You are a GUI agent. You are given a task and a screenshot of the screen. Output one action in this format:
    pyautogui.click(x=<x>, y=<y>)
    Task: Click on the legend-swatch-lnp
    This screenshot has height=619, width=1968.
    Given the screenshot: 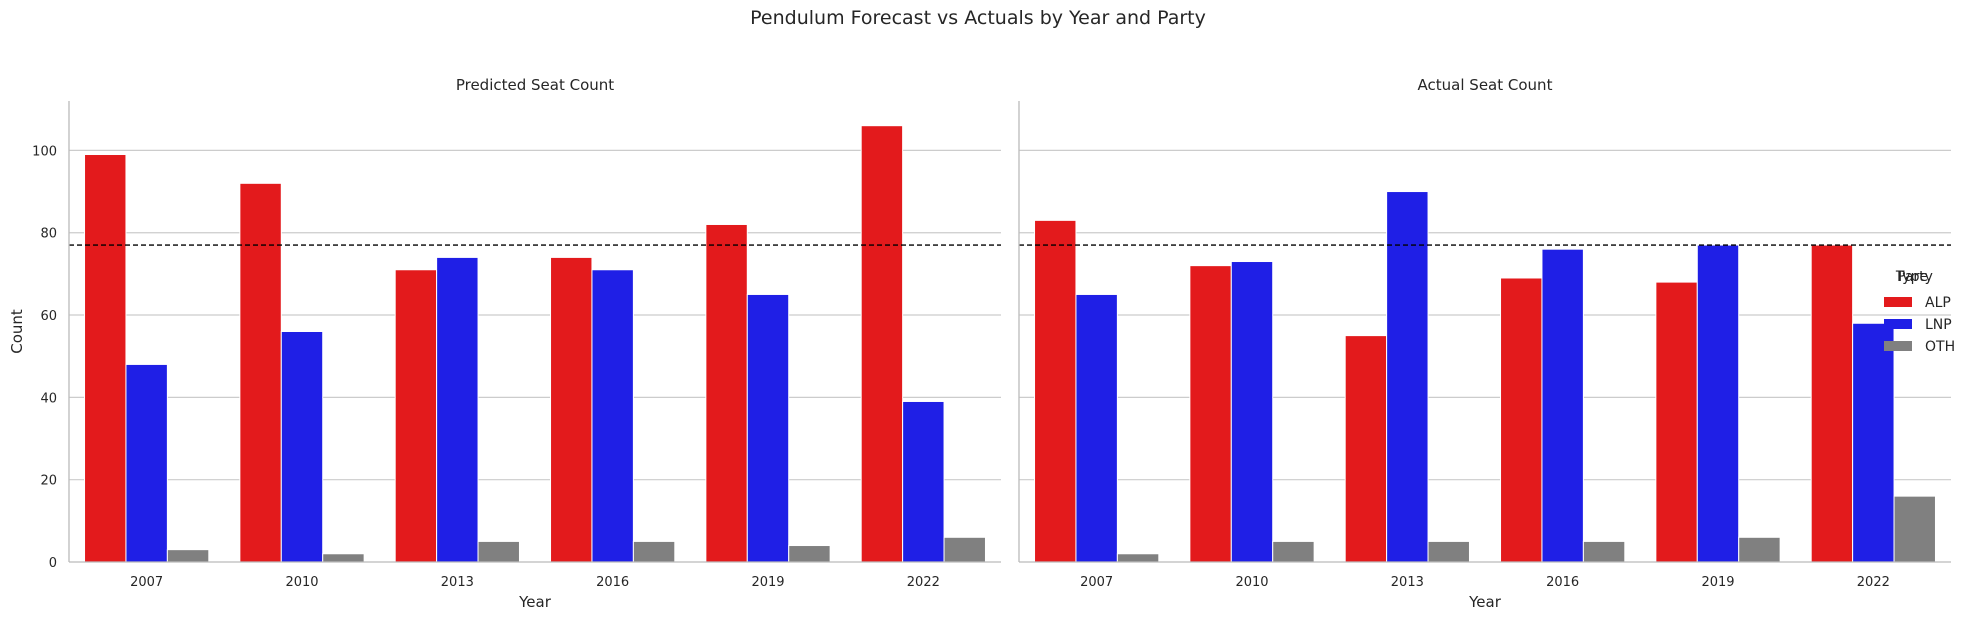 What is the action you would take?
    pyautogui.click(x=1898, y=324)
    